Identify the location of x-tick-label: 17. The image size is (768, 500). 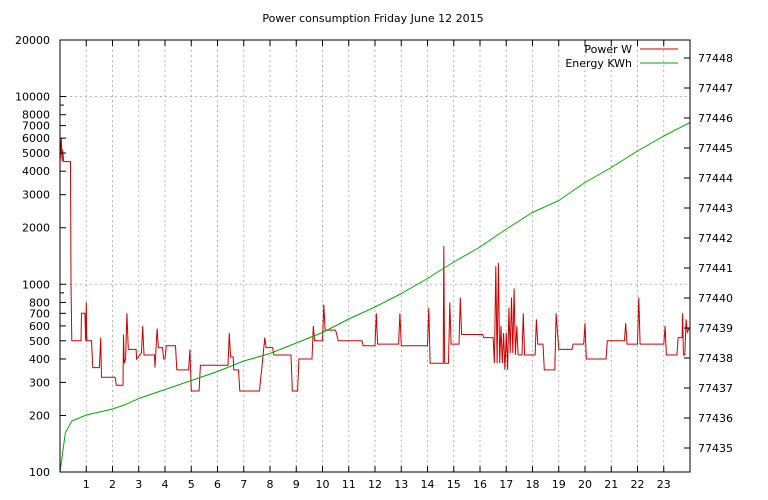
(506, 484).